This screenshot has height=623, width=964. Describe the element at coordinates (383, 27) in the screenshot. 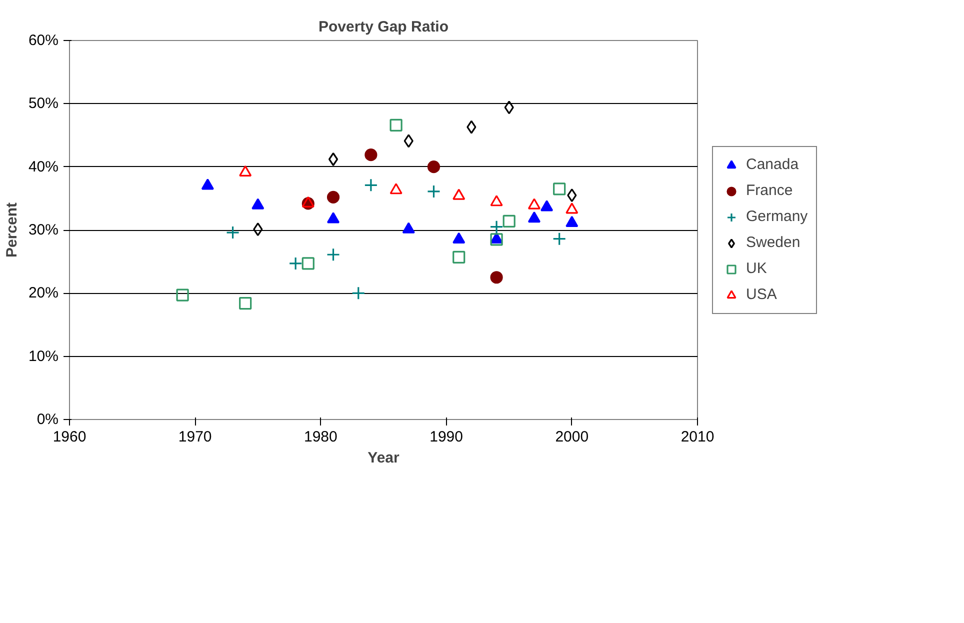

I see `chart-title: Poverty Gap Ratio` at that location.